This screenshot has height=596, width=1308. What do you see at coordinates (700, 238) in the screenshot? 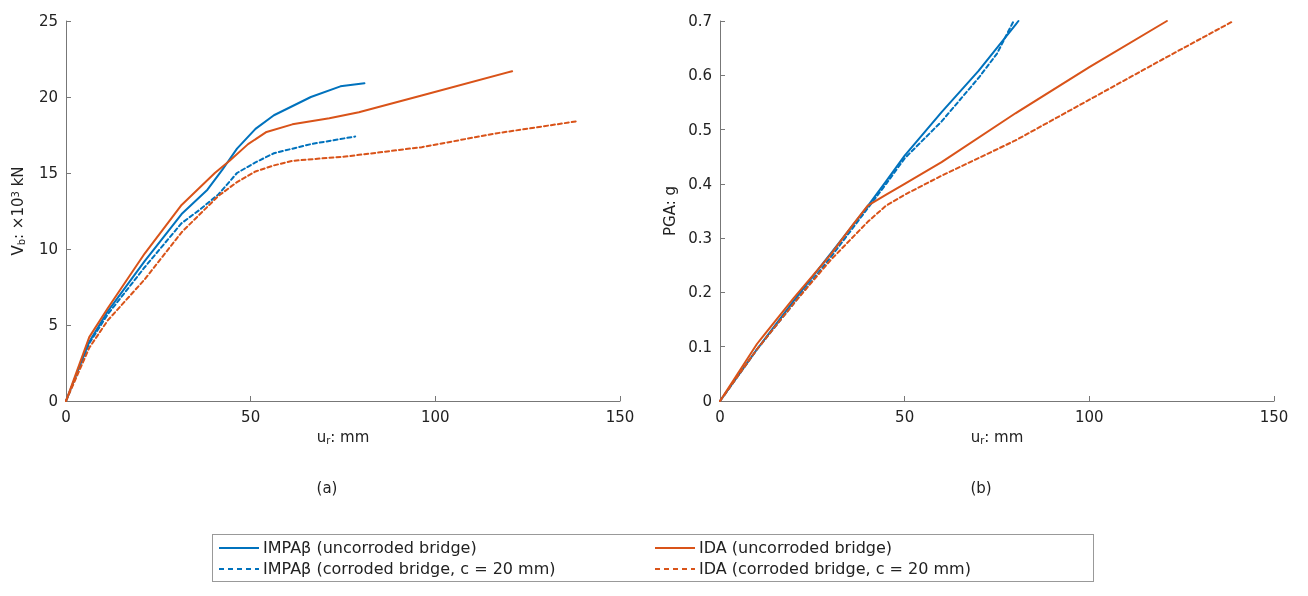
I see `y-tick-label: 0.3` at bounding box center [700, 238].